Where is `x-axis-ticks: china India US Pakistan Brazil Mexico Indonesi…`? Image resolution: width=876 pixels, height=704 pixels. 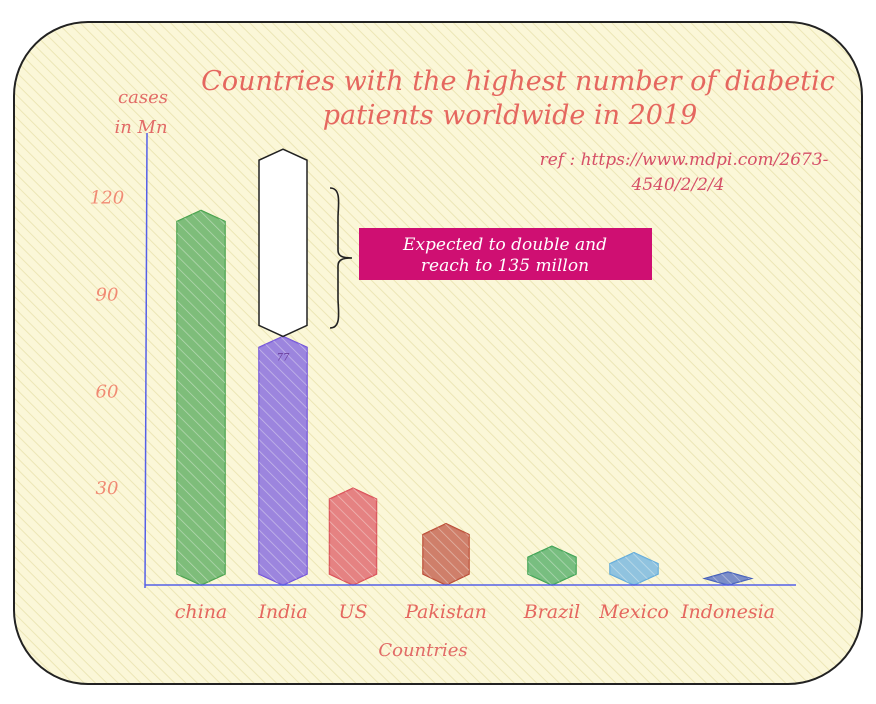 x-axis-ticks: china India US Pakistan Brazil Mexico Indonesi… is located at coordinates (475, 612).